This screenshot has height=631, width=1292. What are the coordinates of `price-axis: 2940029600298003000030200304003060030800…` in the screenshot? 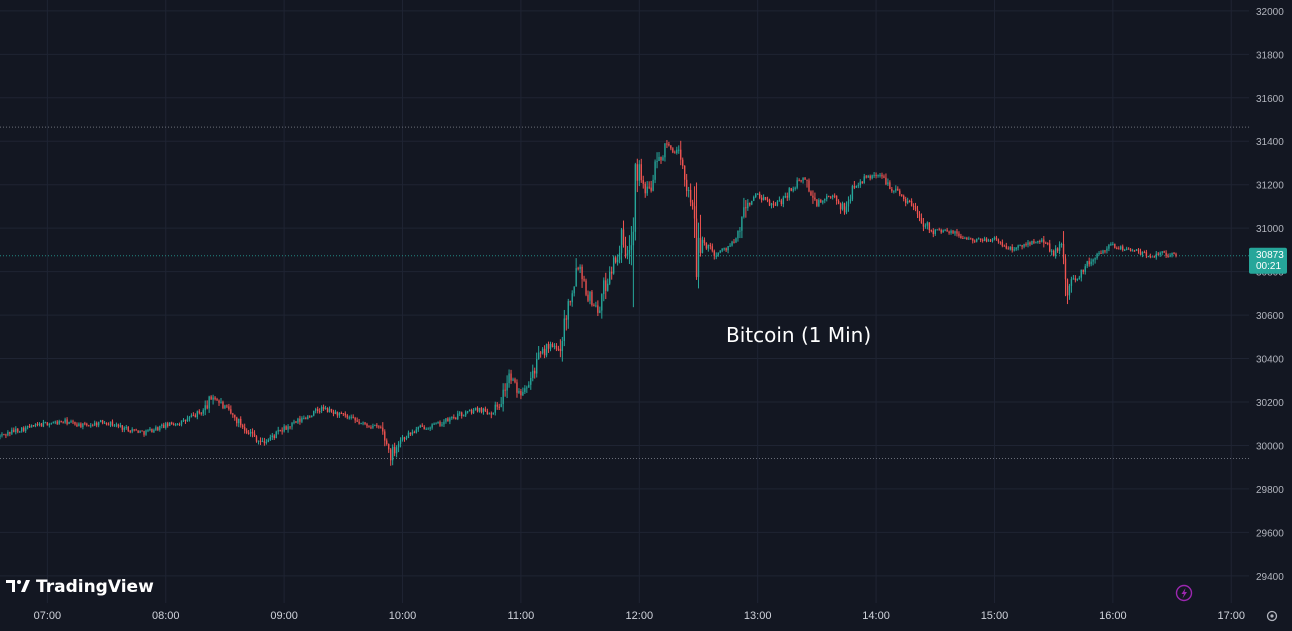 It's located at (1270, 295).